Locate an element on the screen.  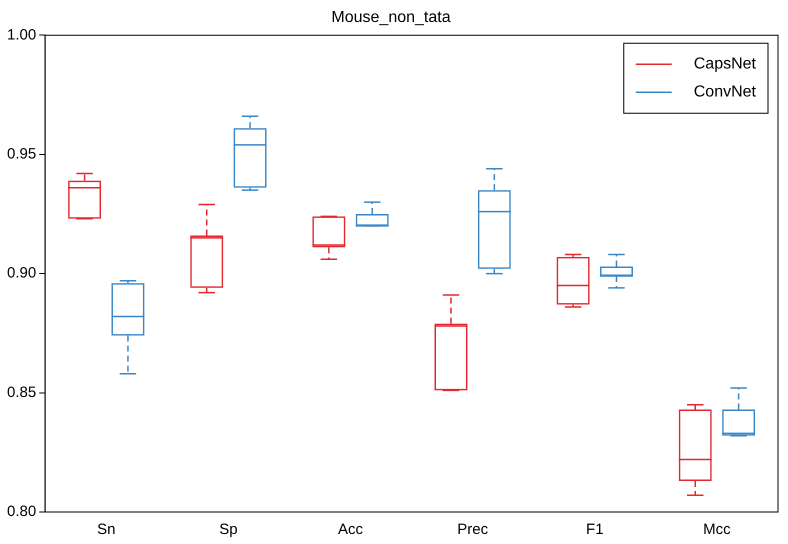
chart-title: Mouse_non_tata is located at coordinates (391, 17).